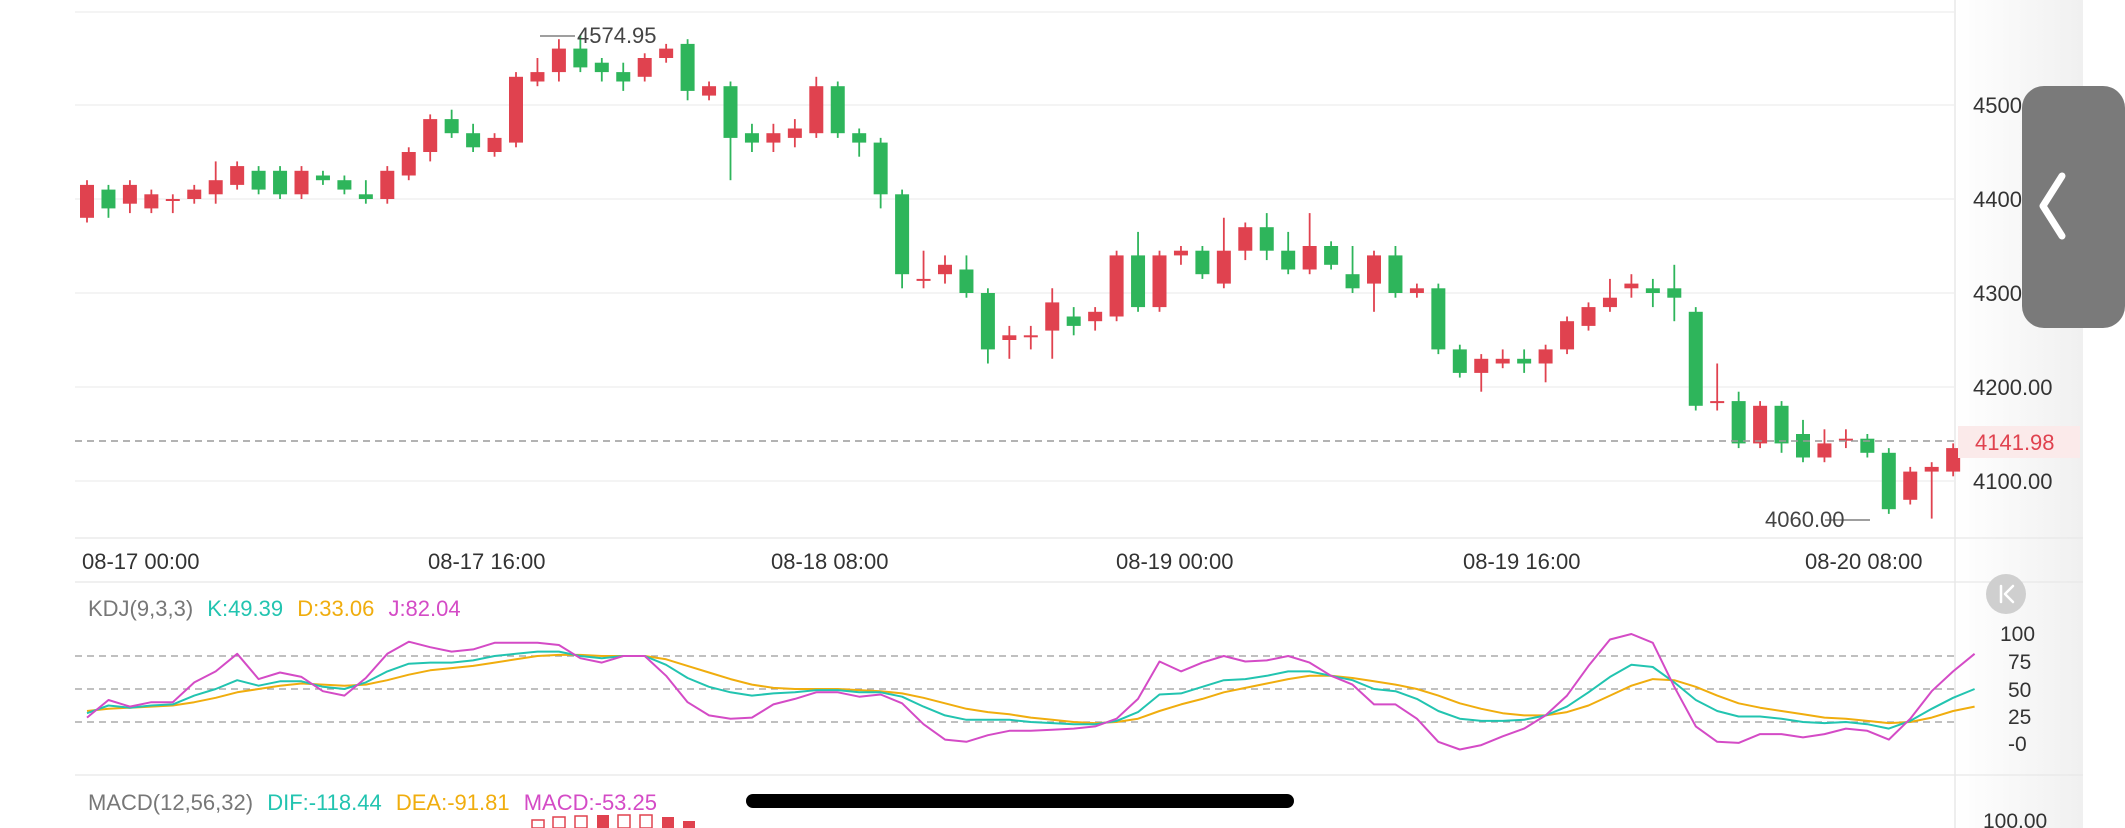  Describe the element at coordinates (170, 802) in the screenshot. I see `macd-name: MACD(12,56,32)` at that location.